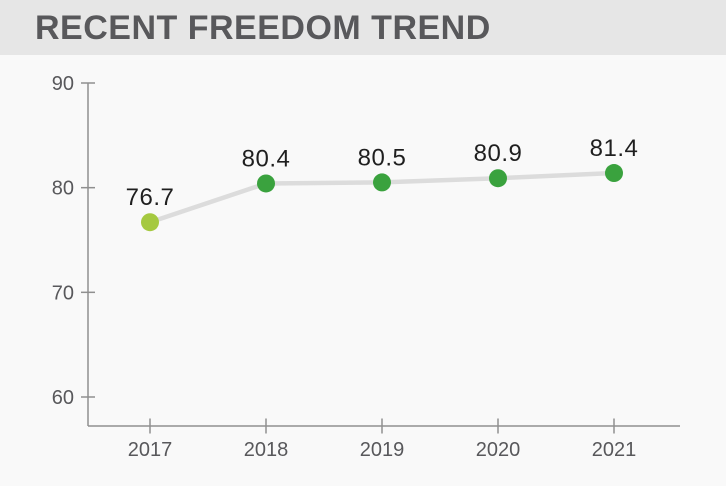  I want to click on data-point-label: 80.9, so click(498, 153).